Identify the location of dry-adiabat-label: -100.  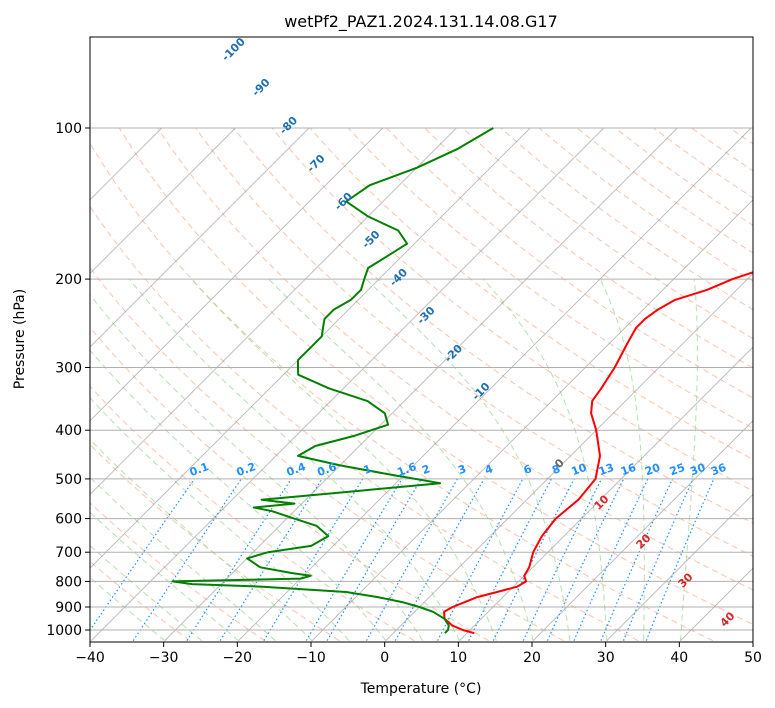
(233, 49).